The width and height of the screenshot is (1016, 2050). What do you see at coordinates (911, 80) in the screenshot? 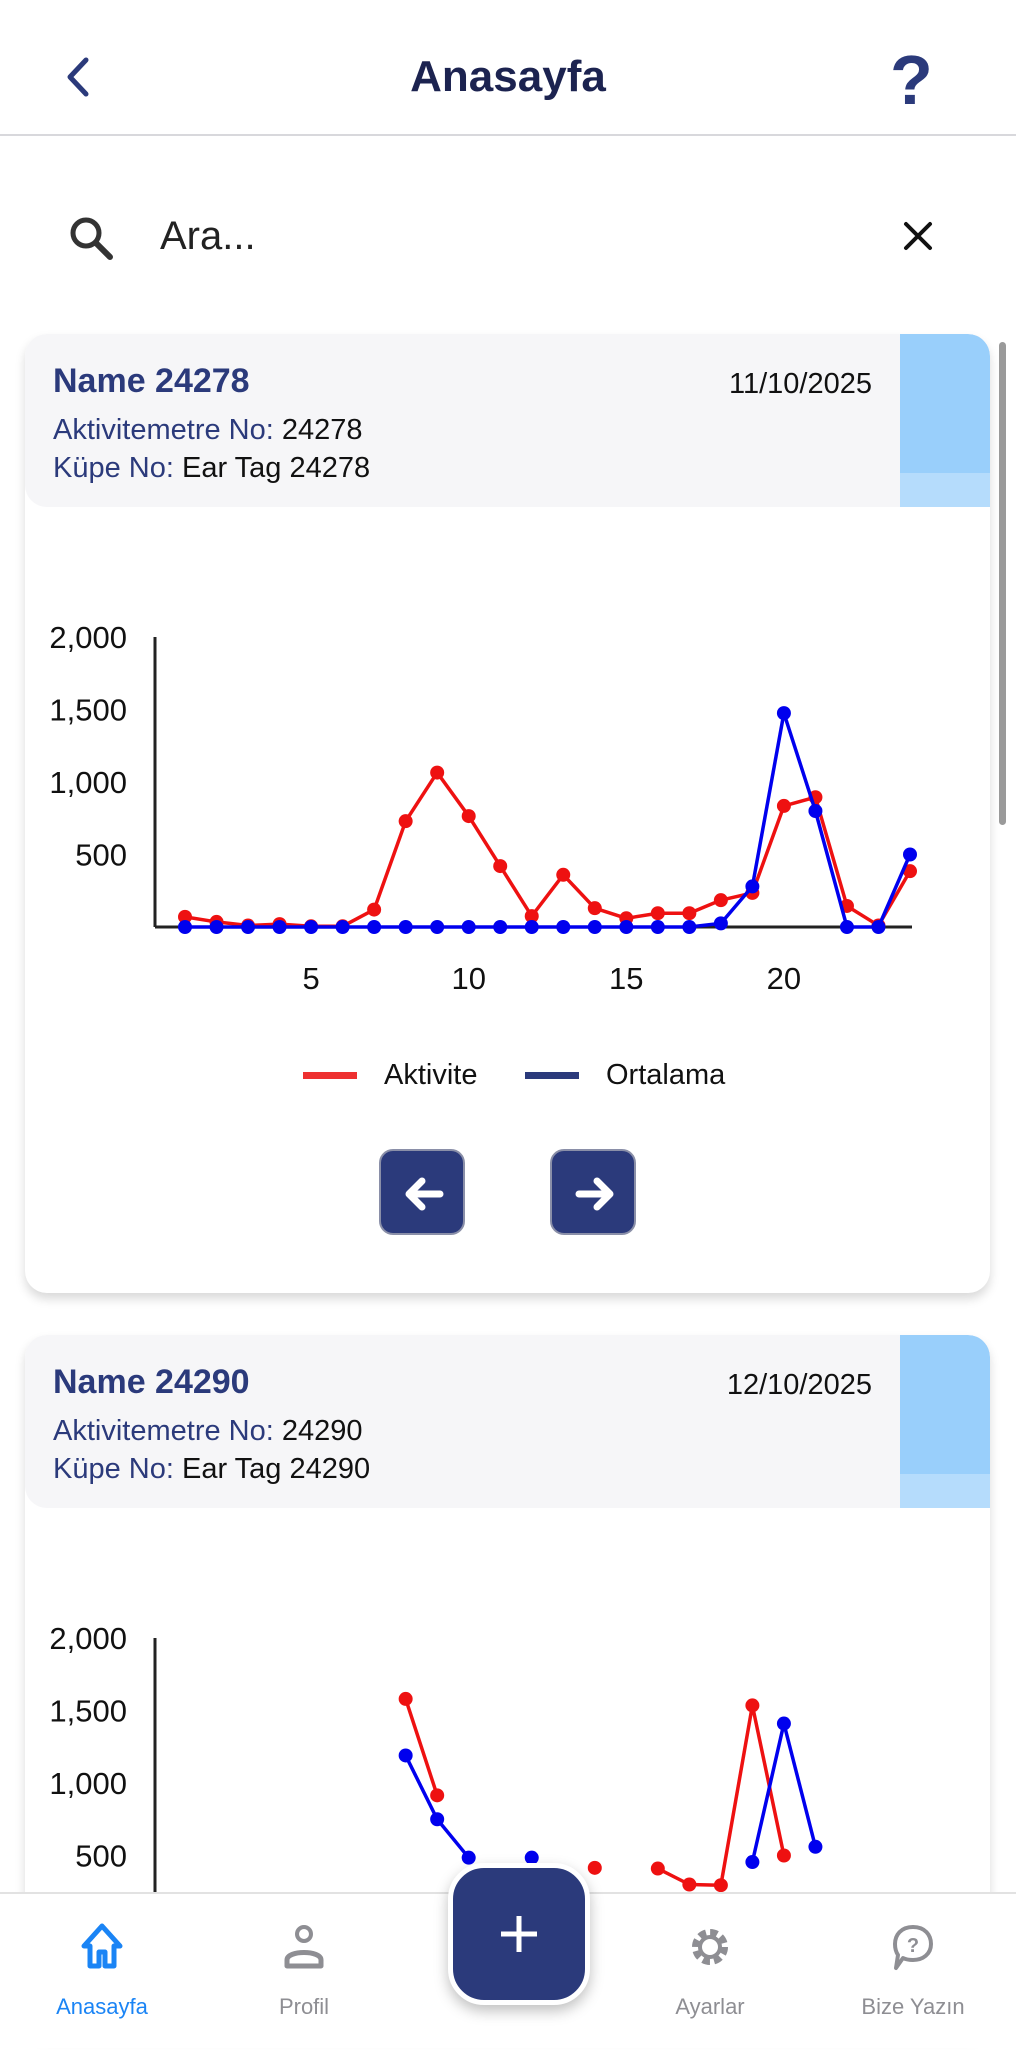
I see `help-button: ?` at bounding box center [911, 80].